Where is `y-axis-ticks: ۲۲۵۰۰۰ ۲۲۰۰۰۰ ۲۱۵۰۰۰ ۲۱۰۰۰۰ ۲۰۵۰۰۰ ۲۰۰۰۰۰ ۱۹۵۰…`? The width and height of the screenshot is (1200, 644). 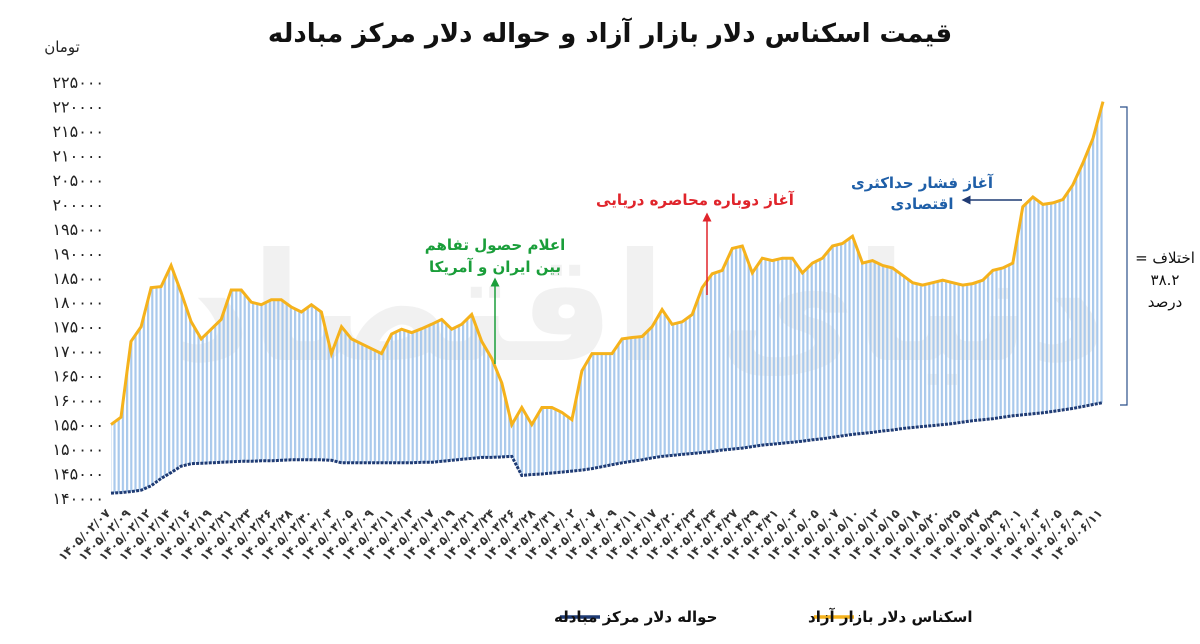 y-axis-ticks: ۲۲۵۰۰۰ ۲۲۰۰۰۰ ۲۱۵۰۰۰ ۲۱۰۰۰۰ ۲۰۵۰۰۰ ۲۰۰۰۰۰ ۱۹۵۰… is located at coordinates (78, 290).